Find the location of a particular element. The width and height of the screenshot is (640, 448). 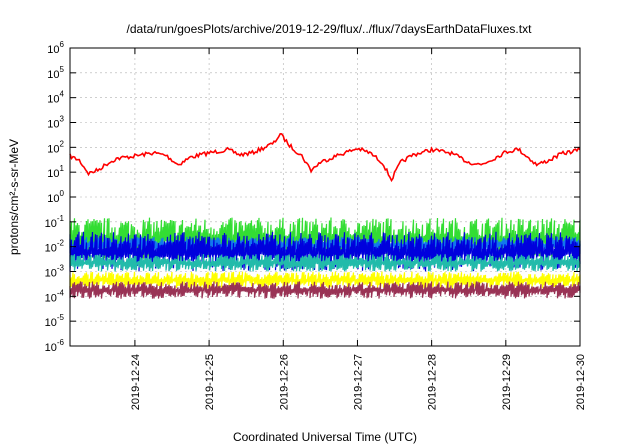

y-tick-label: 10² is located at coordinates (55, 147).